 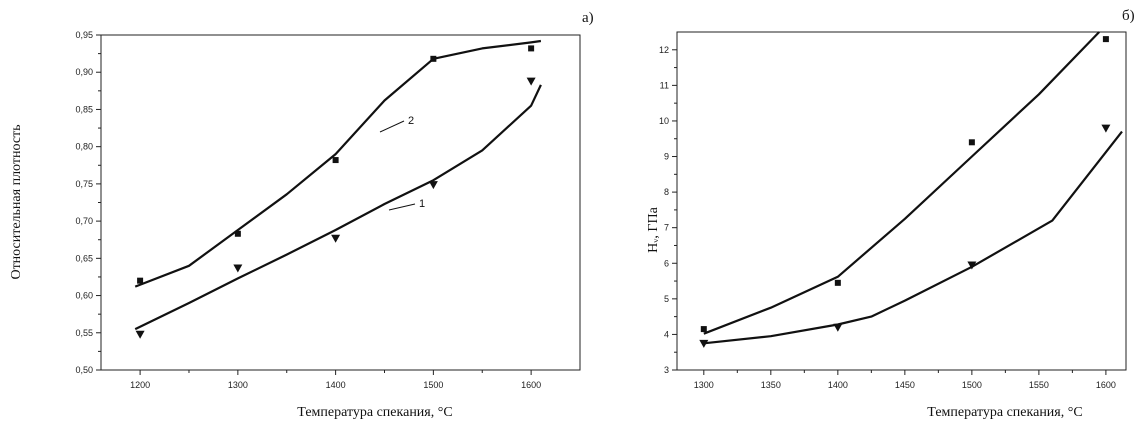 What do you see at coordinates (84, 35) in the screenshot?
I see `y-tick-label: 0,95` at bounding box center [84, 35].